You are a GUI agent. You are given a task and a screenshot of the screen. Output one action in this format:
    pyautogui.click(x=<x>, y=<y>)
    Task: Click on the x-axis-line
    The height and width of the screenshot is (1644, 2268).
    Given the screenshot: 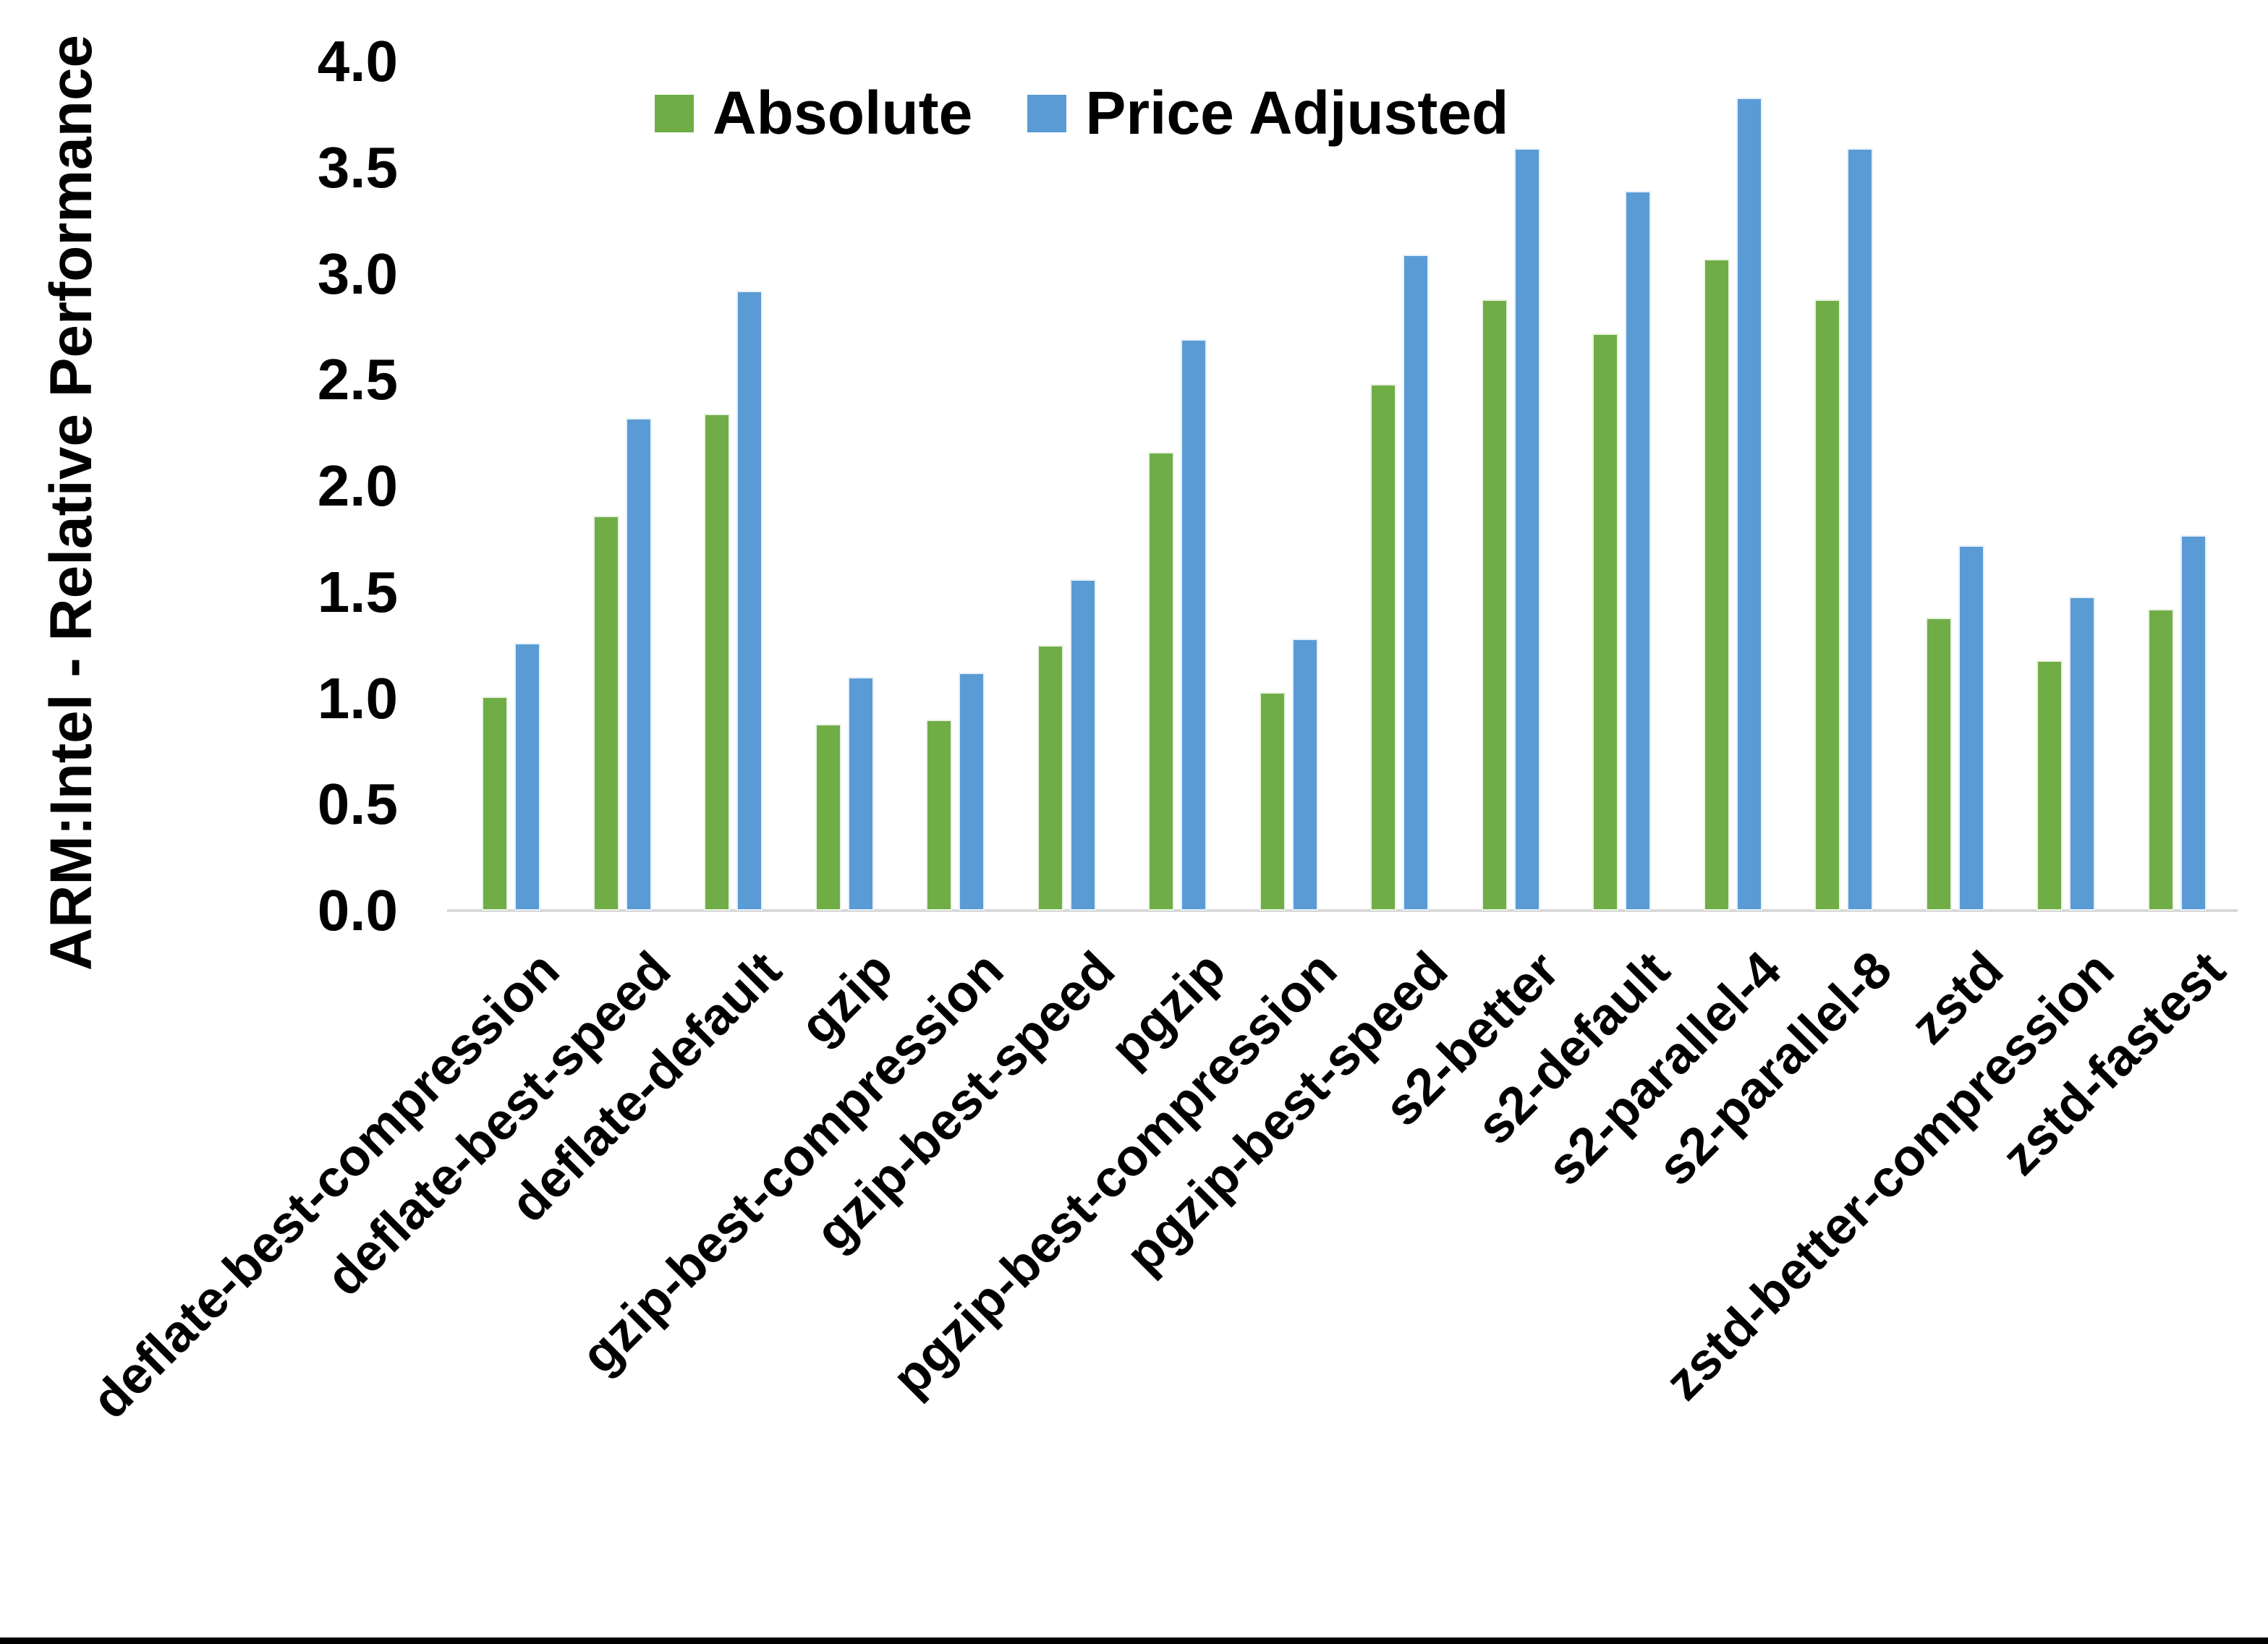 What is the action you would take?
    pyautogui.click(x=1342, y=910)
    